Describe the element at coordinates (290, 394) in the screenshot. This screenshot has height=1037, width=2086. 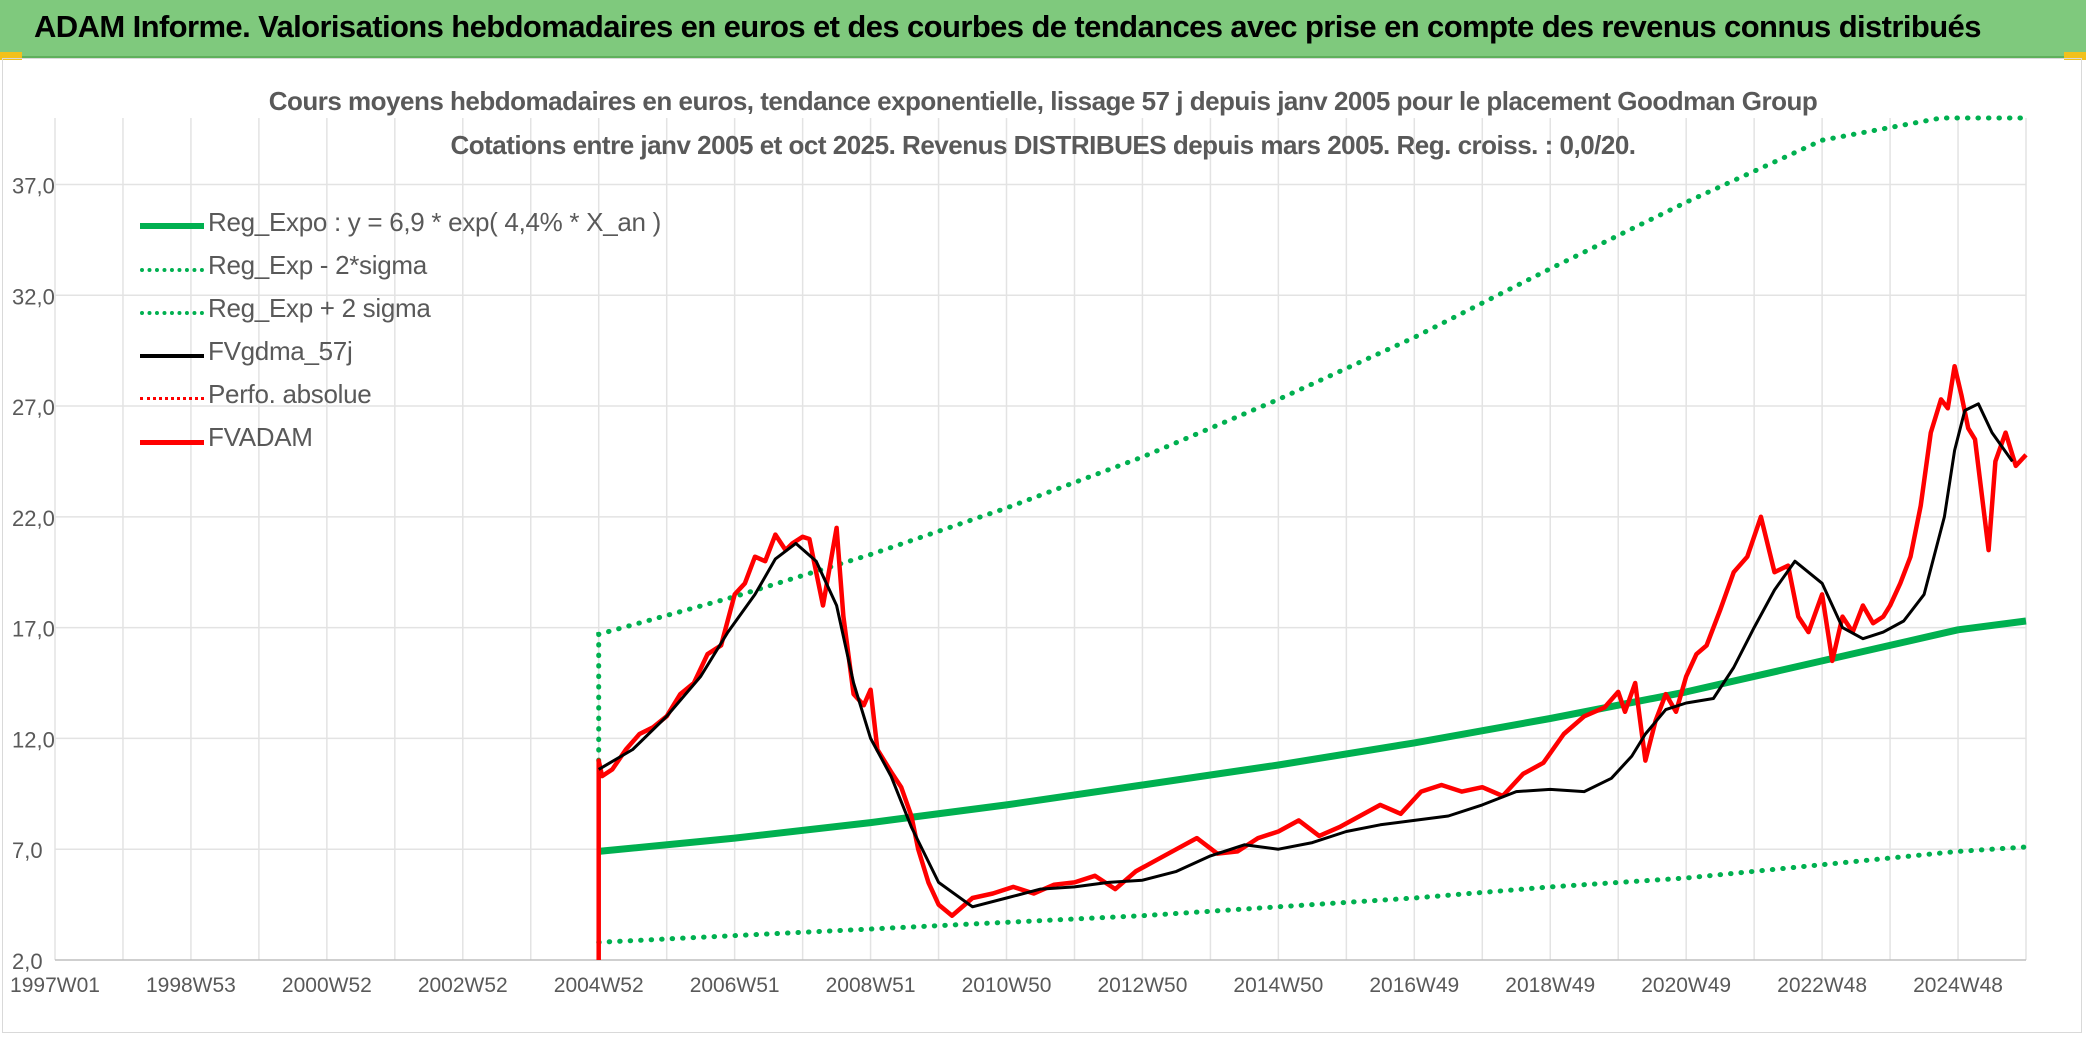
I see `legend-label: Perfo. absolue` at that location.